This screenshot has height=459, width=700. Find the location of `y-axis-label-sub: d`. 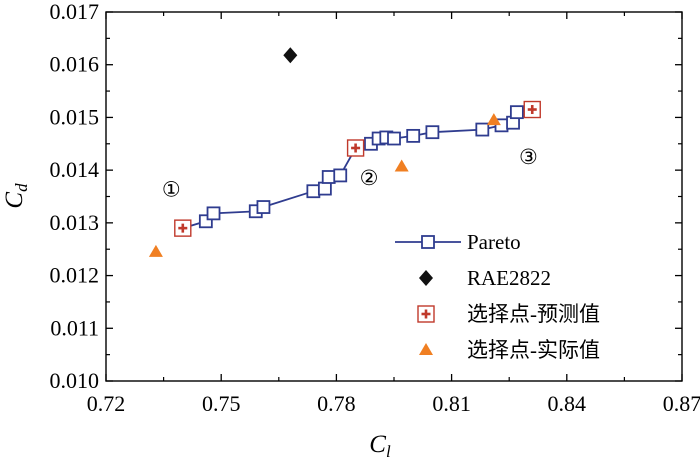

y-axis-label-sub: d is located at coordinates (21, 187).